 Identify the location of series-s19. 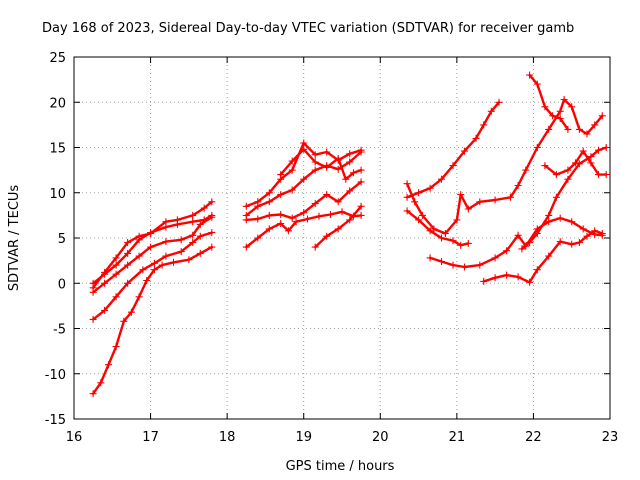
(564, 198).